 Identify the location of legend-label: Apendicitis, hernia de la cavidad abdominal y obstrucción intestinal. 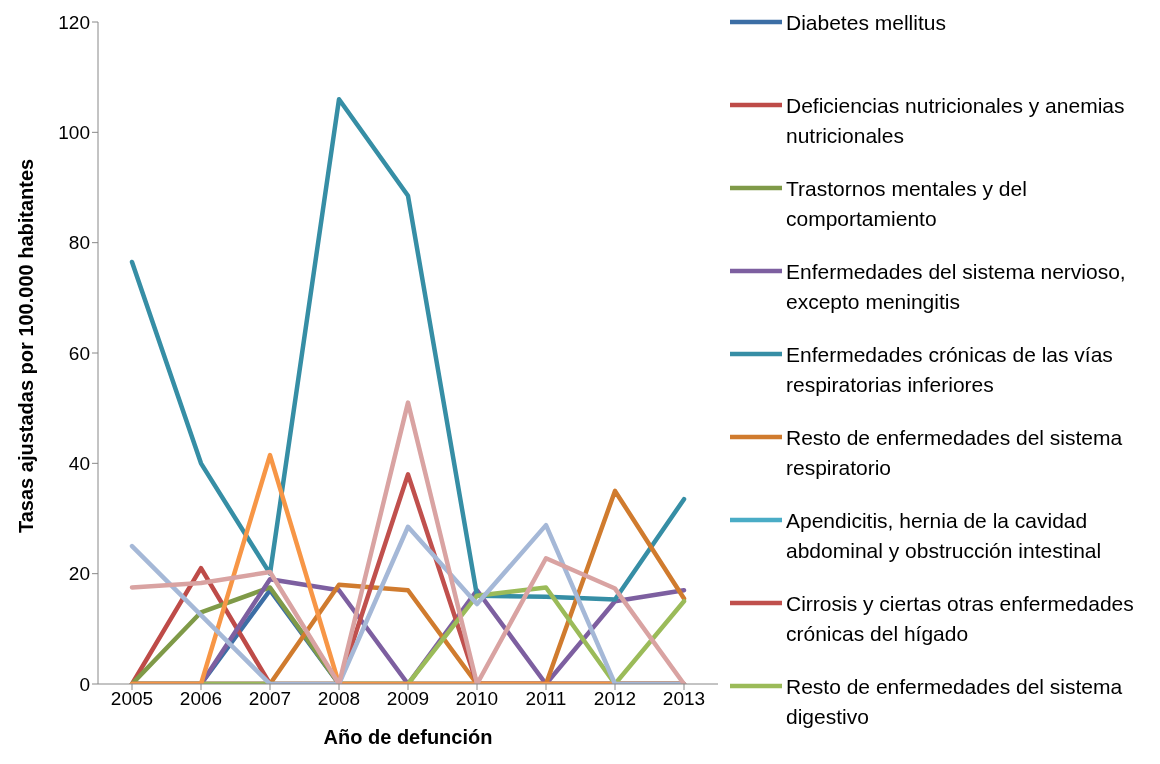
(944, 536).